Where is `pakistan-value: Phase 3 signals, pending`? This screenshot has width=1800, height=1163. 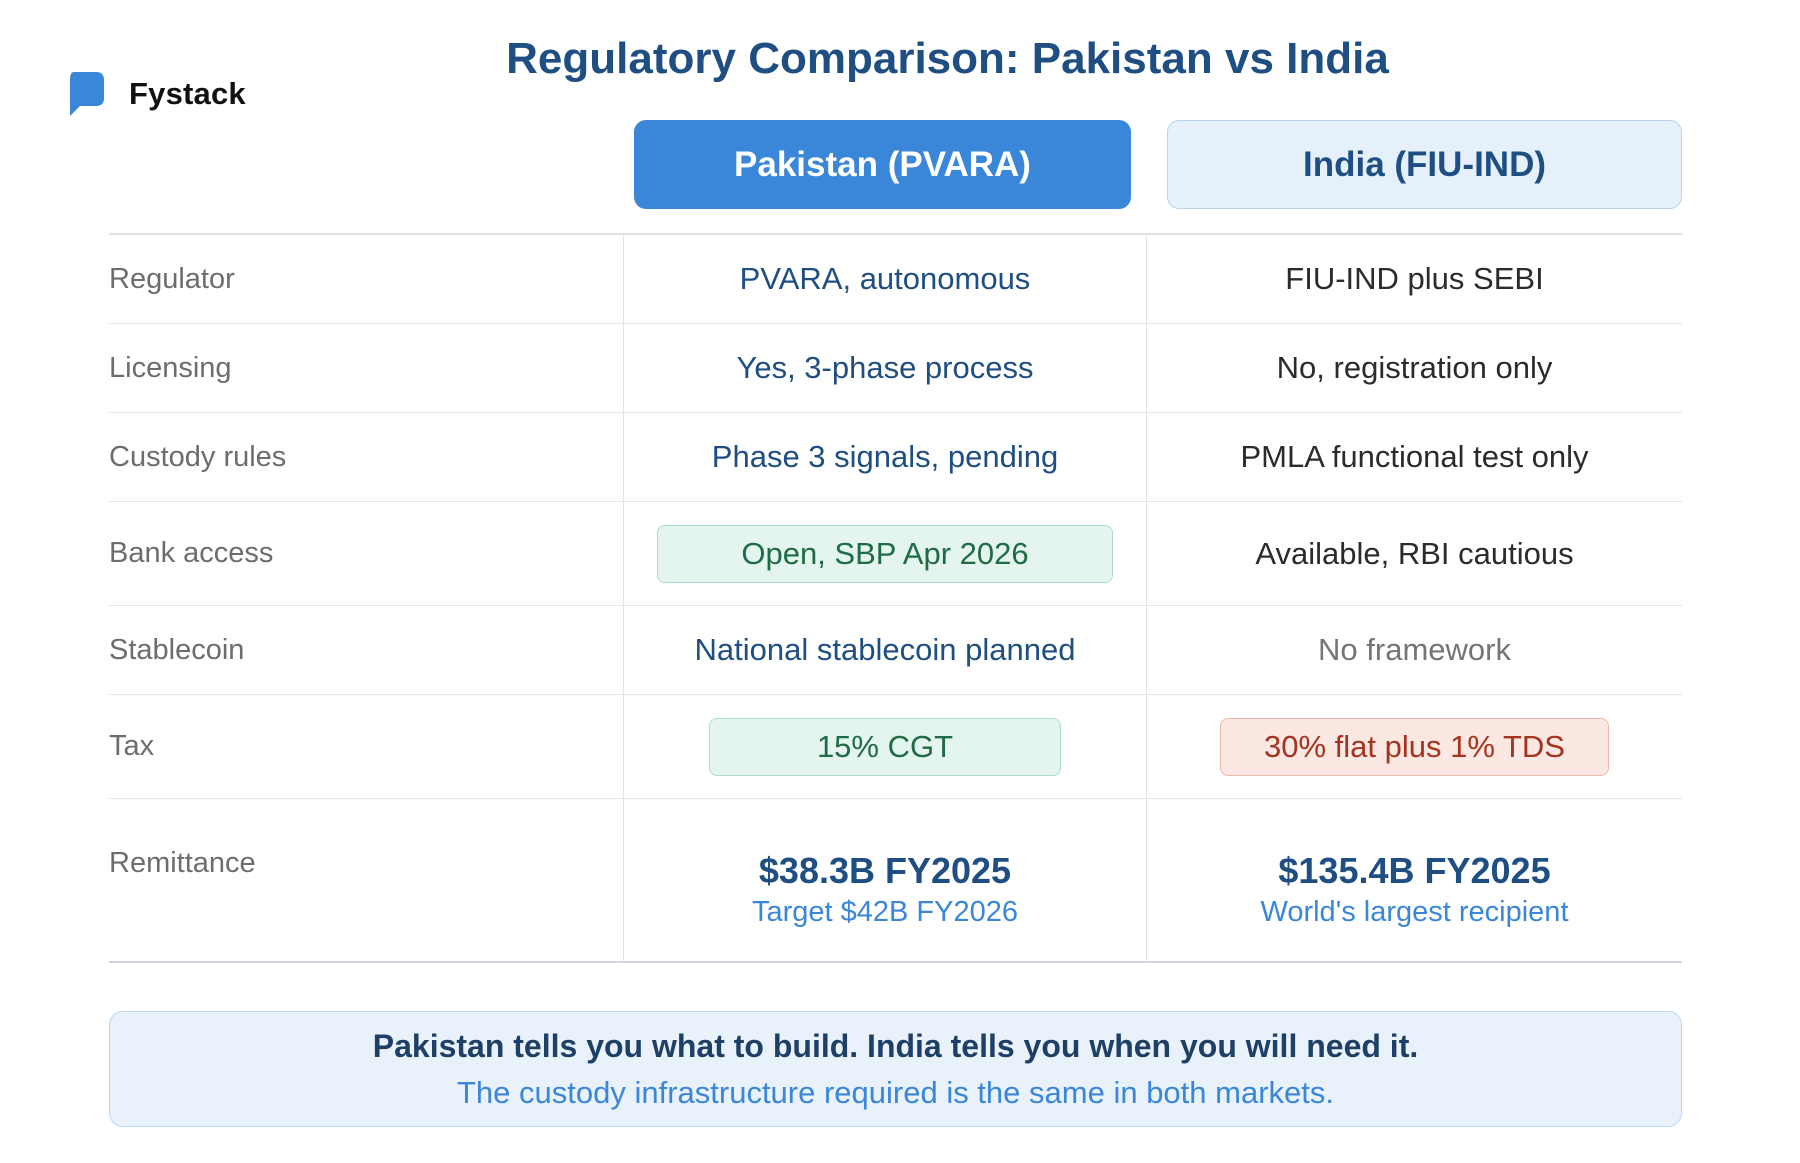
pakistan-value: Phase 3 signals, pending is located at coordinates (885, 457).